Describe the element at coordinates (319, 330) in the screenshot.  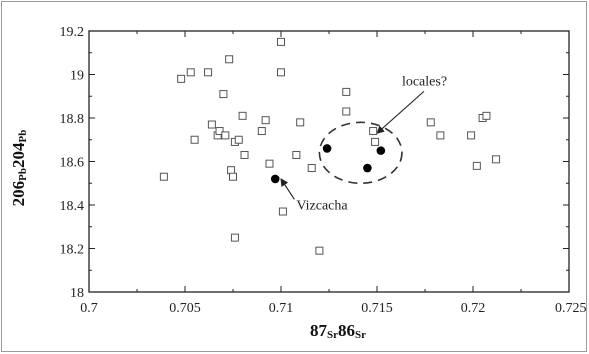
I see `x-axis-label-main1: 87` at that location.